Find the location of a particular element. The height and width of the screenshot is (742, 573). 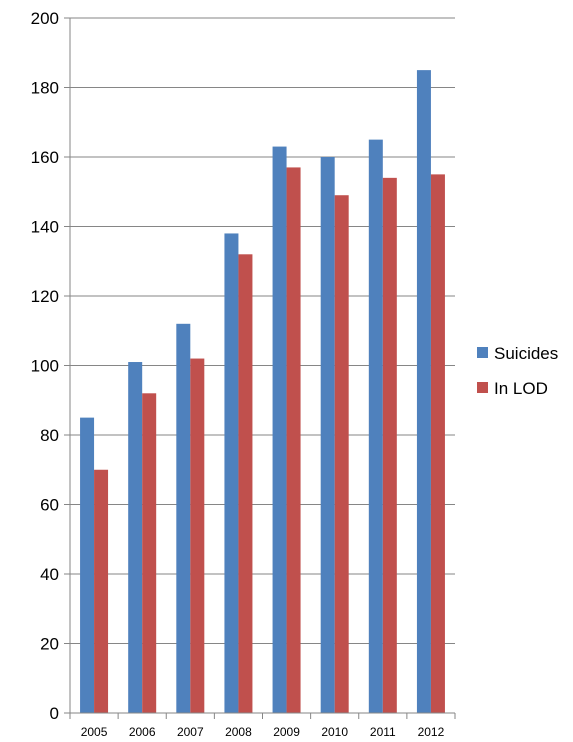

legend-swatch-suicides is located at coordinates (482, 352).